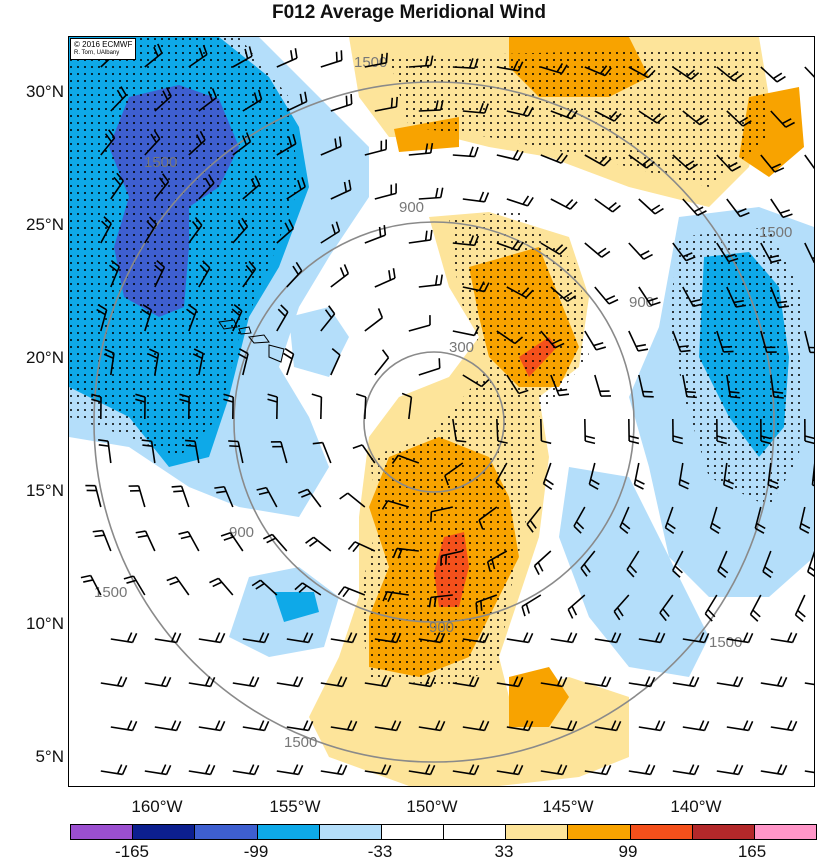  What do you see at coordinates (370, 62) in the screenshot?
I see `contour-label-outer-n: 1500` at bounding box center [370, 62].